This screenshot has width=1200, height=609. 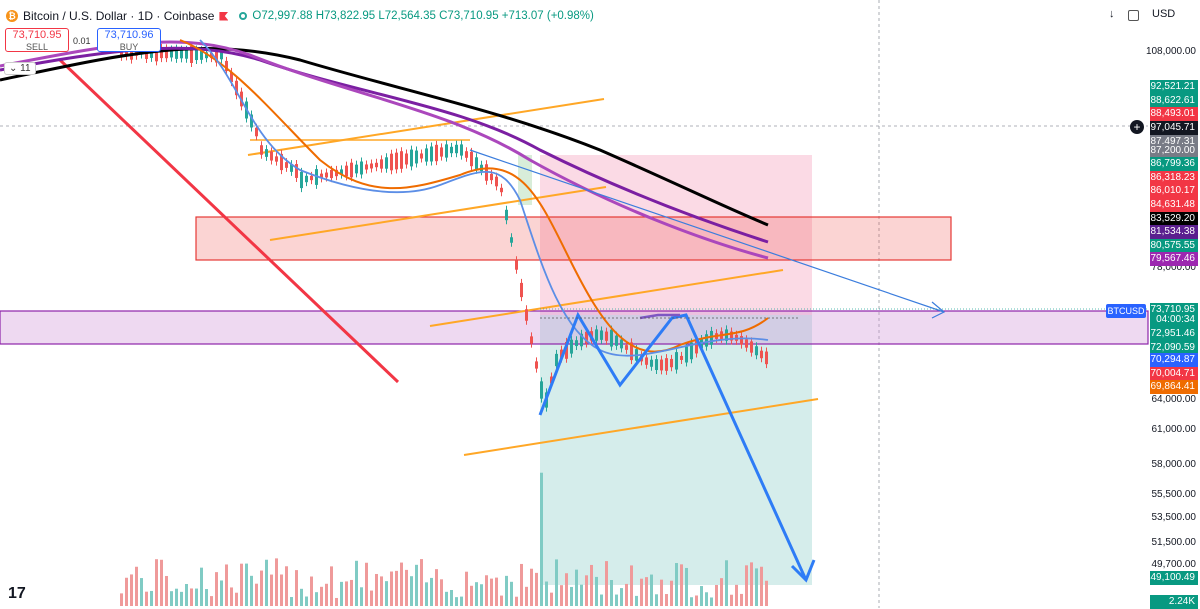 I want to click on flag-icon, so click(x=224, y=16).